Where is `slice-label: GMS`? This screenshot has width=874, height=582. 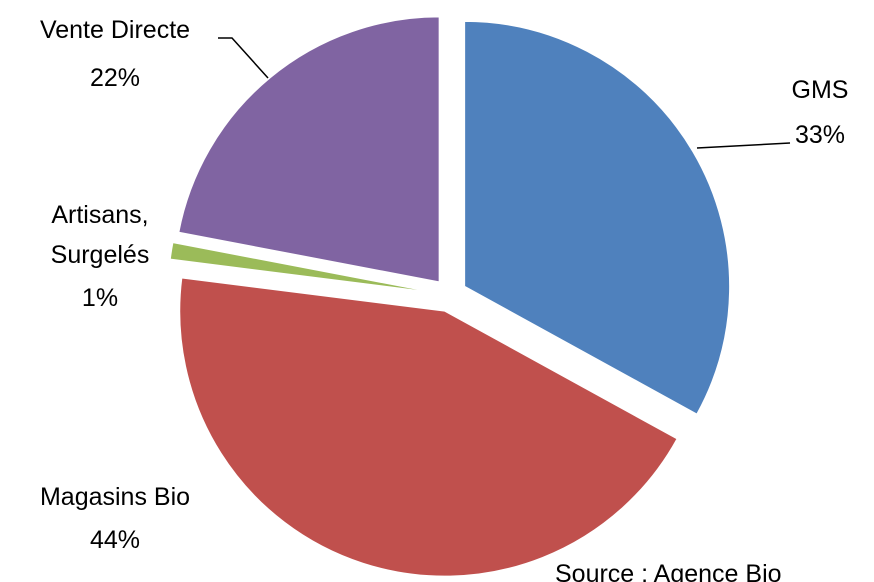 slice-label: GMS is located at coordinates (820, 90).